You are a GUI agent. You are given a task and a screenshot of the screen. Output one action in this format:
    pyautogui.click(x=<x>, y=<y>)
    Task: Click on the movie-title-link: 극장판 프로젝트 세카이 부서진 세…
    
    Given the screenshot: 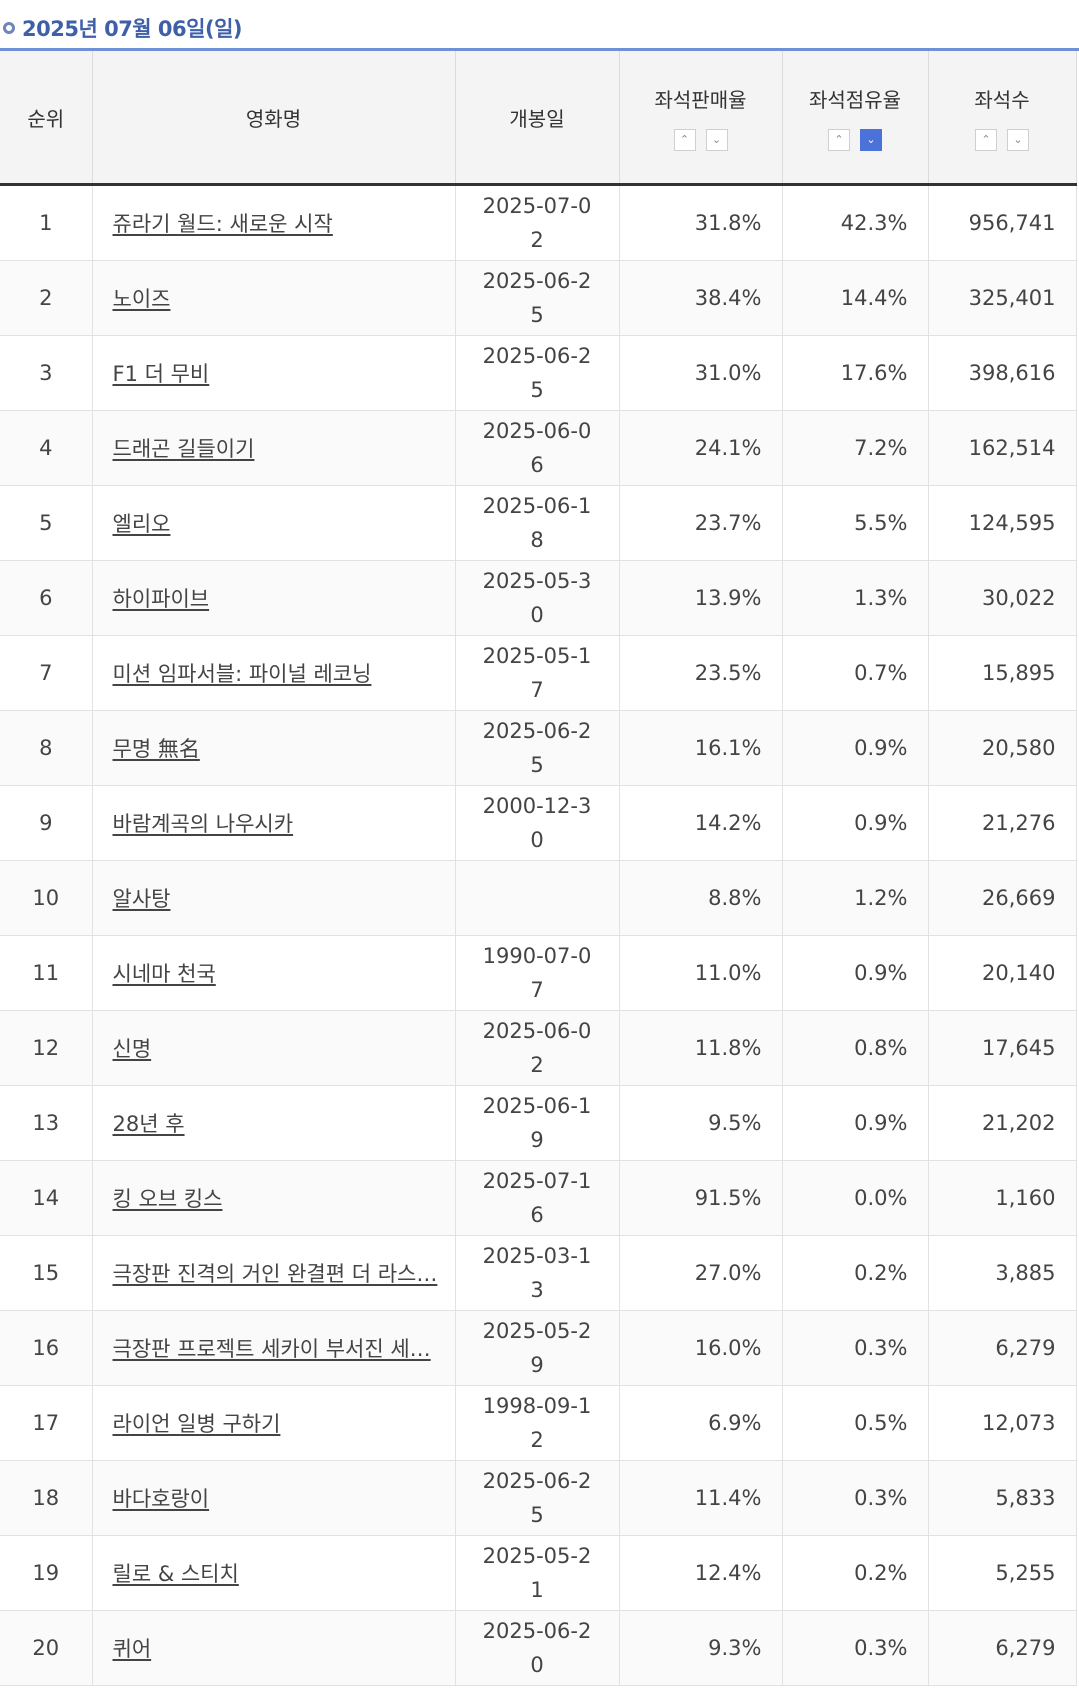 What is the action you would take?
    pyautogui.click(x=271, y=1349)
    